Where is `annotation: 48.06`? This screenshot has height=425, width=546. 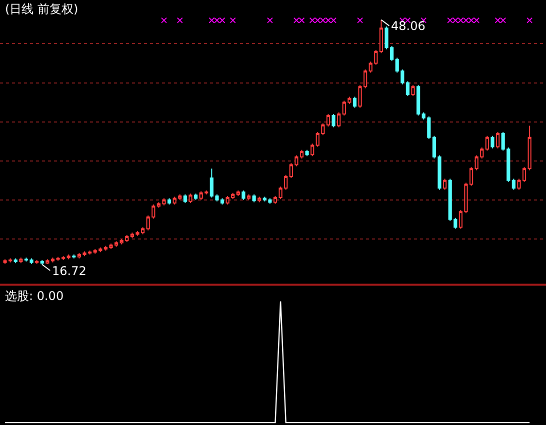
annotation: 48.06 is located at coordinates (408, 26).